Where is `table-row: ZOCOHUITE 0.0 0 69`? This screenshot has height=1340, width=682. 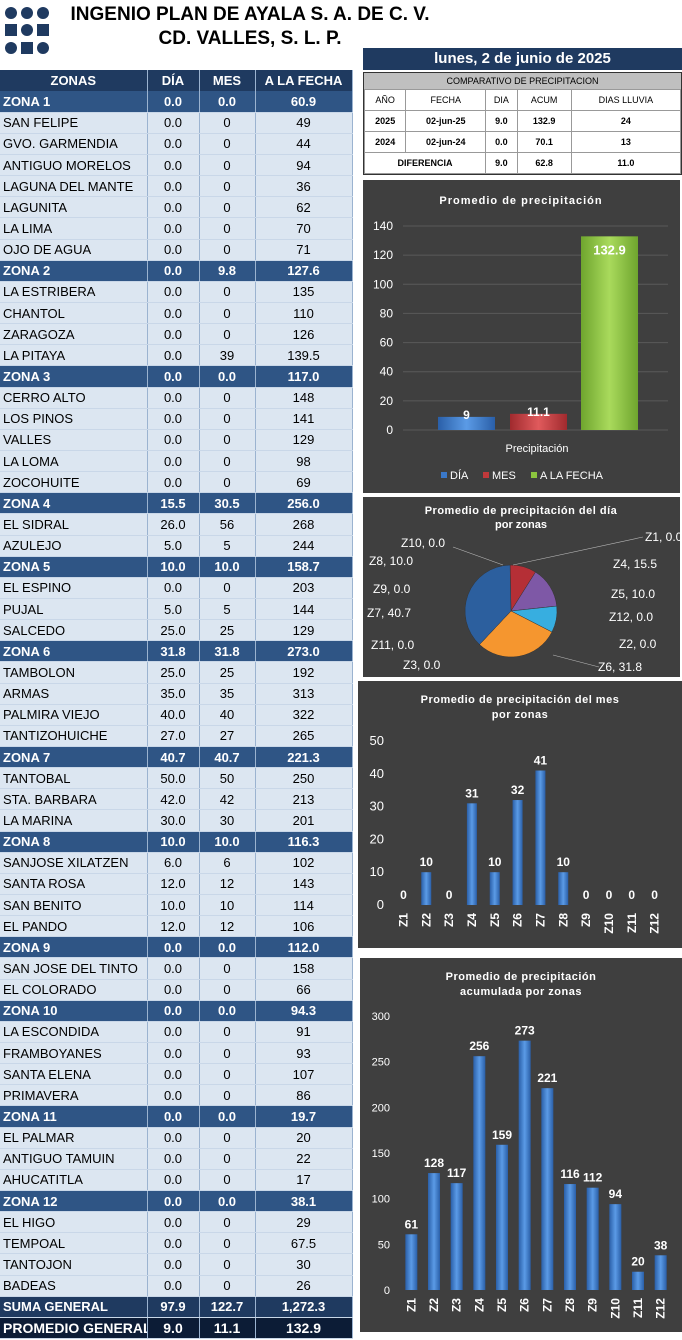 table-row: ZOCOHUITE 0.0 0 69 is located at coordinates (176, 482).